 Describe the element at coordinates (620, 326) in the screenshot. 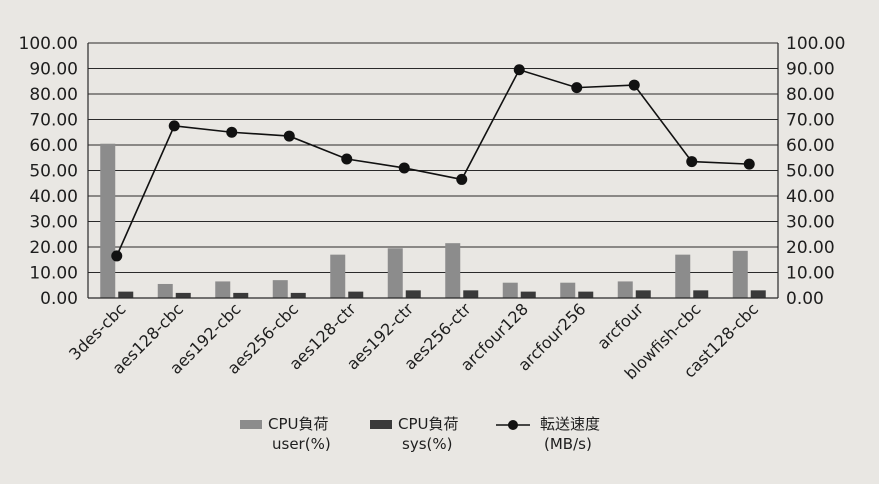

I see `category-label: arcfour` at that location.